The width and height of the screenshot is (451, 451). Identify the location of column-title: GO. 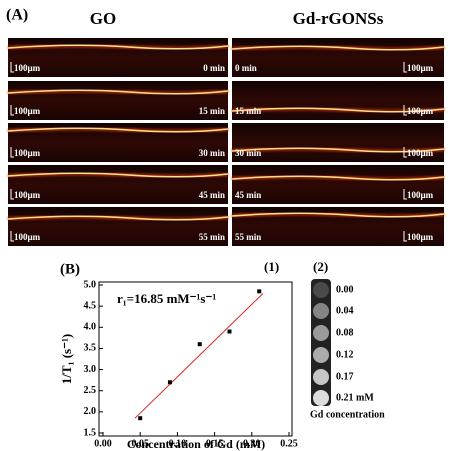
(103, 18).